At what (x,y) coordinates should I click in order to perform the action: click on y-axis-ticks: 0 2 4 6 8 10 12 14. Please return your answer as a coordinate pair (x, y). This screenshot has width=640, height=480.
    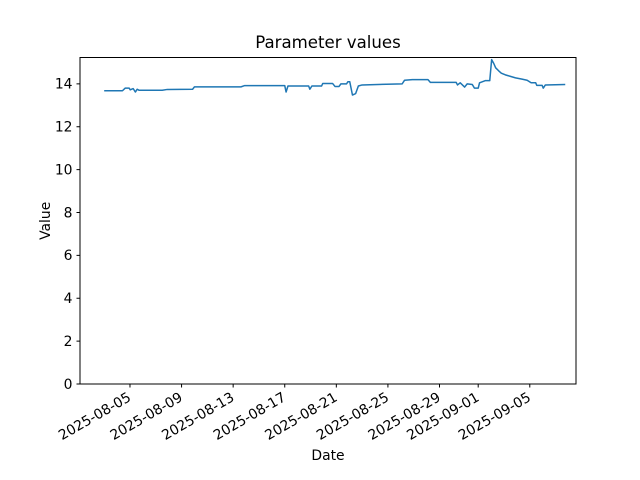
    Looking at the image, I should click on (67, 235).